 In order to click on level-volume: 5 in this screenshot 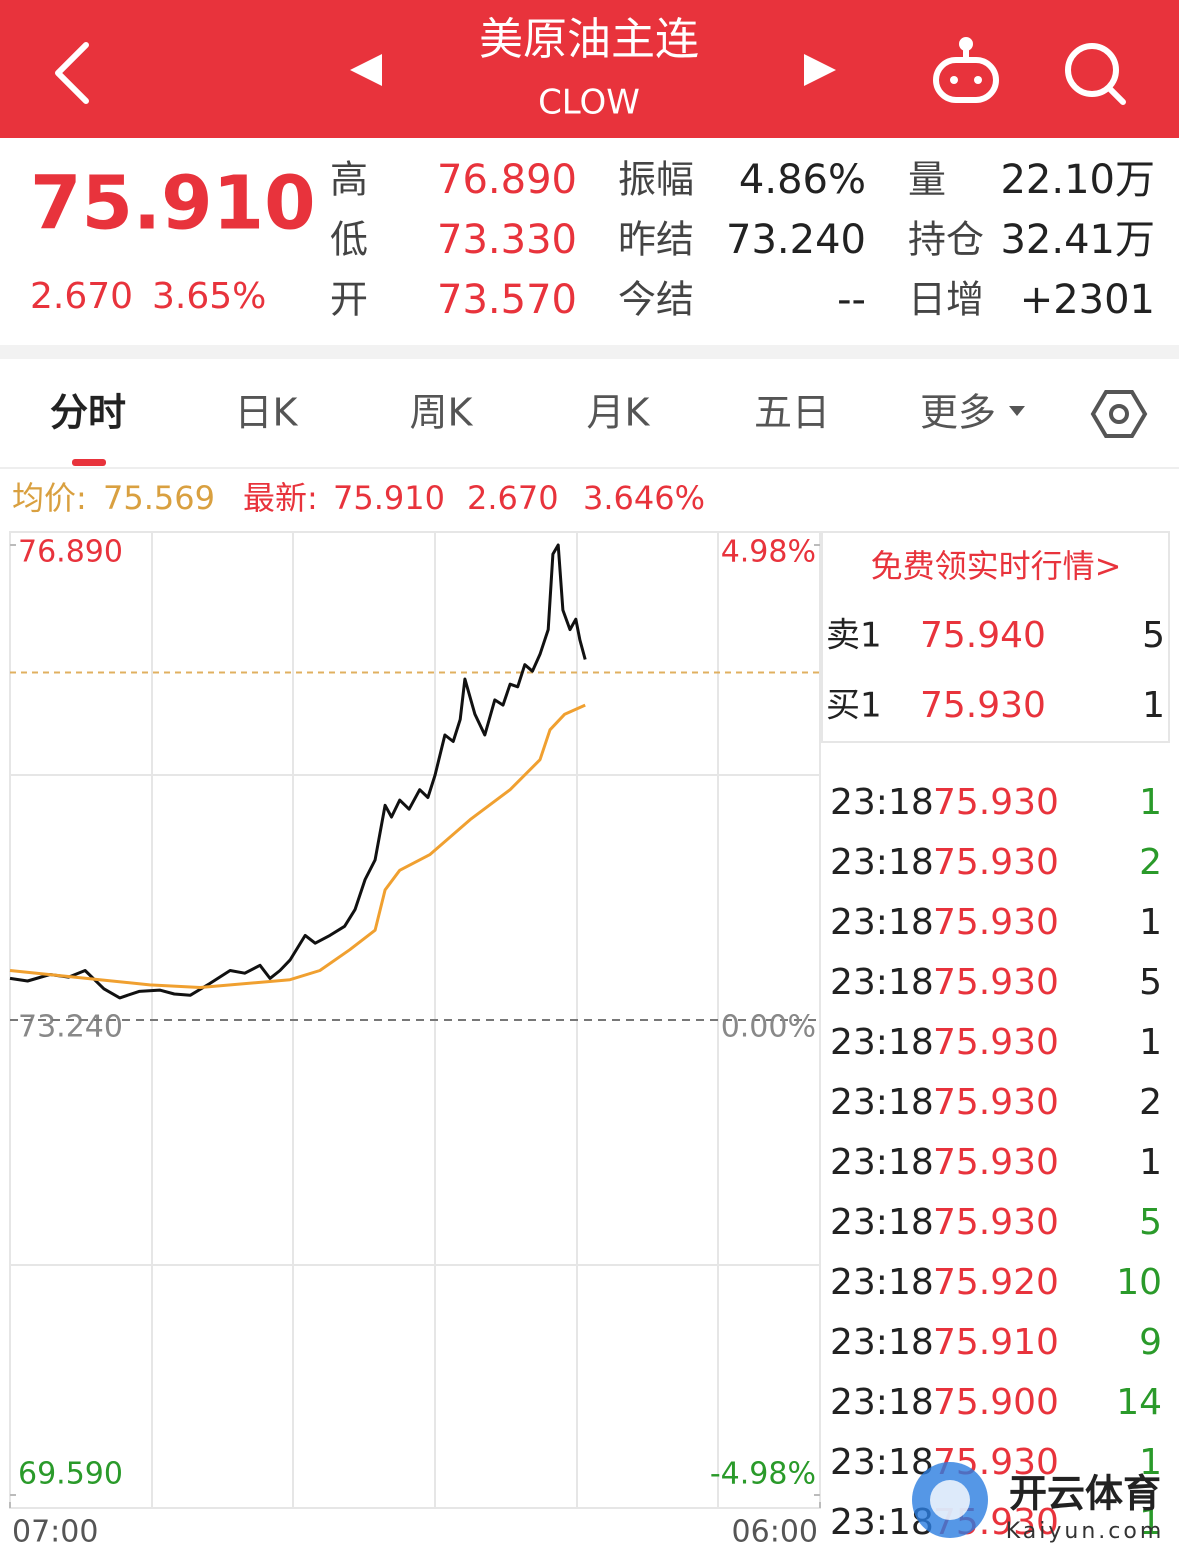, I will do `click(1153, 635)`.